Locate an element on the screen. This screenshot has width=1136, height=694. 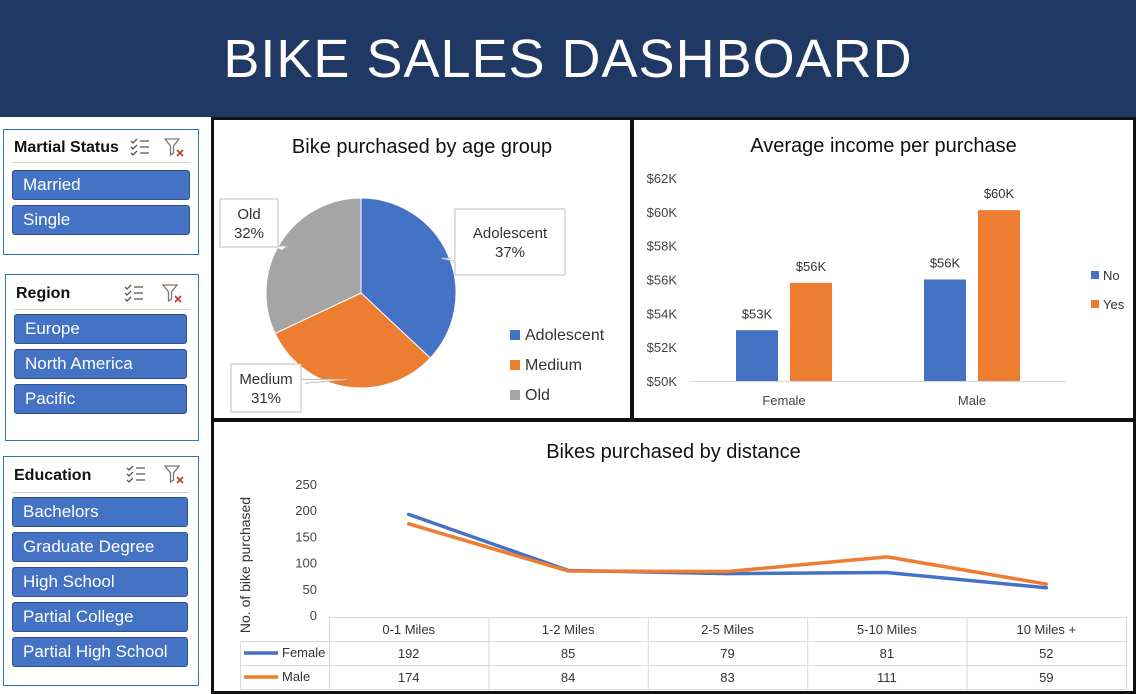
y-axis-title: No. of bike purchased is located at coordinates (245, 565).